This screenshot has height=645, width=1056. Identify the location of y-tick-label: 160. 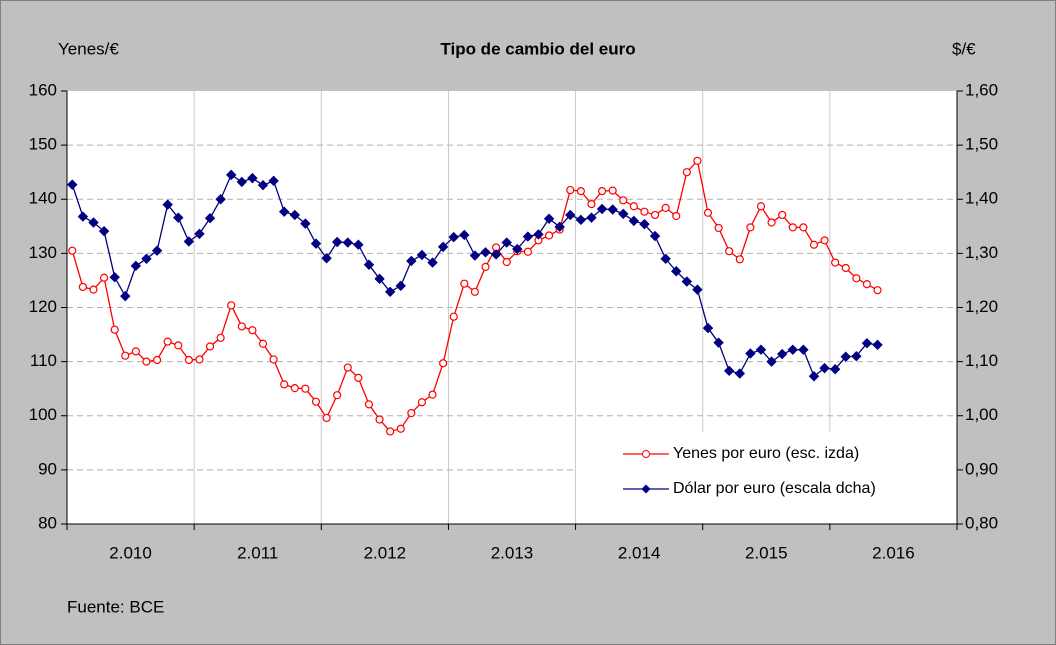
(43, 89).